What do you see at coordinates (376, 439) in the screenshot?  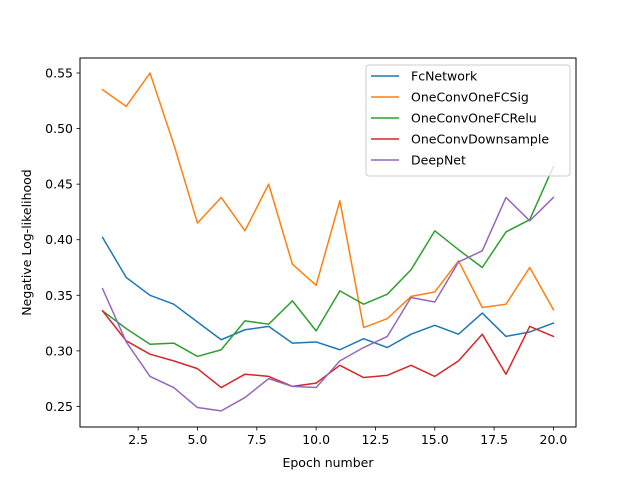 I see `x-tick-label: 12.5` at bounding box center [376, 439].